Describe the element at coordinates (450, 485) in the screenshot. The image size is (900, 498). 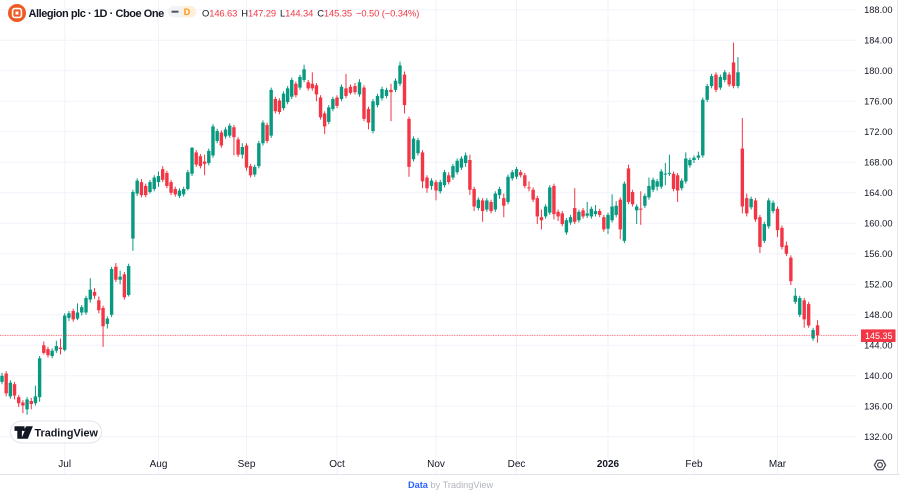
I see `svg-text: Data by TradingView` at that location.